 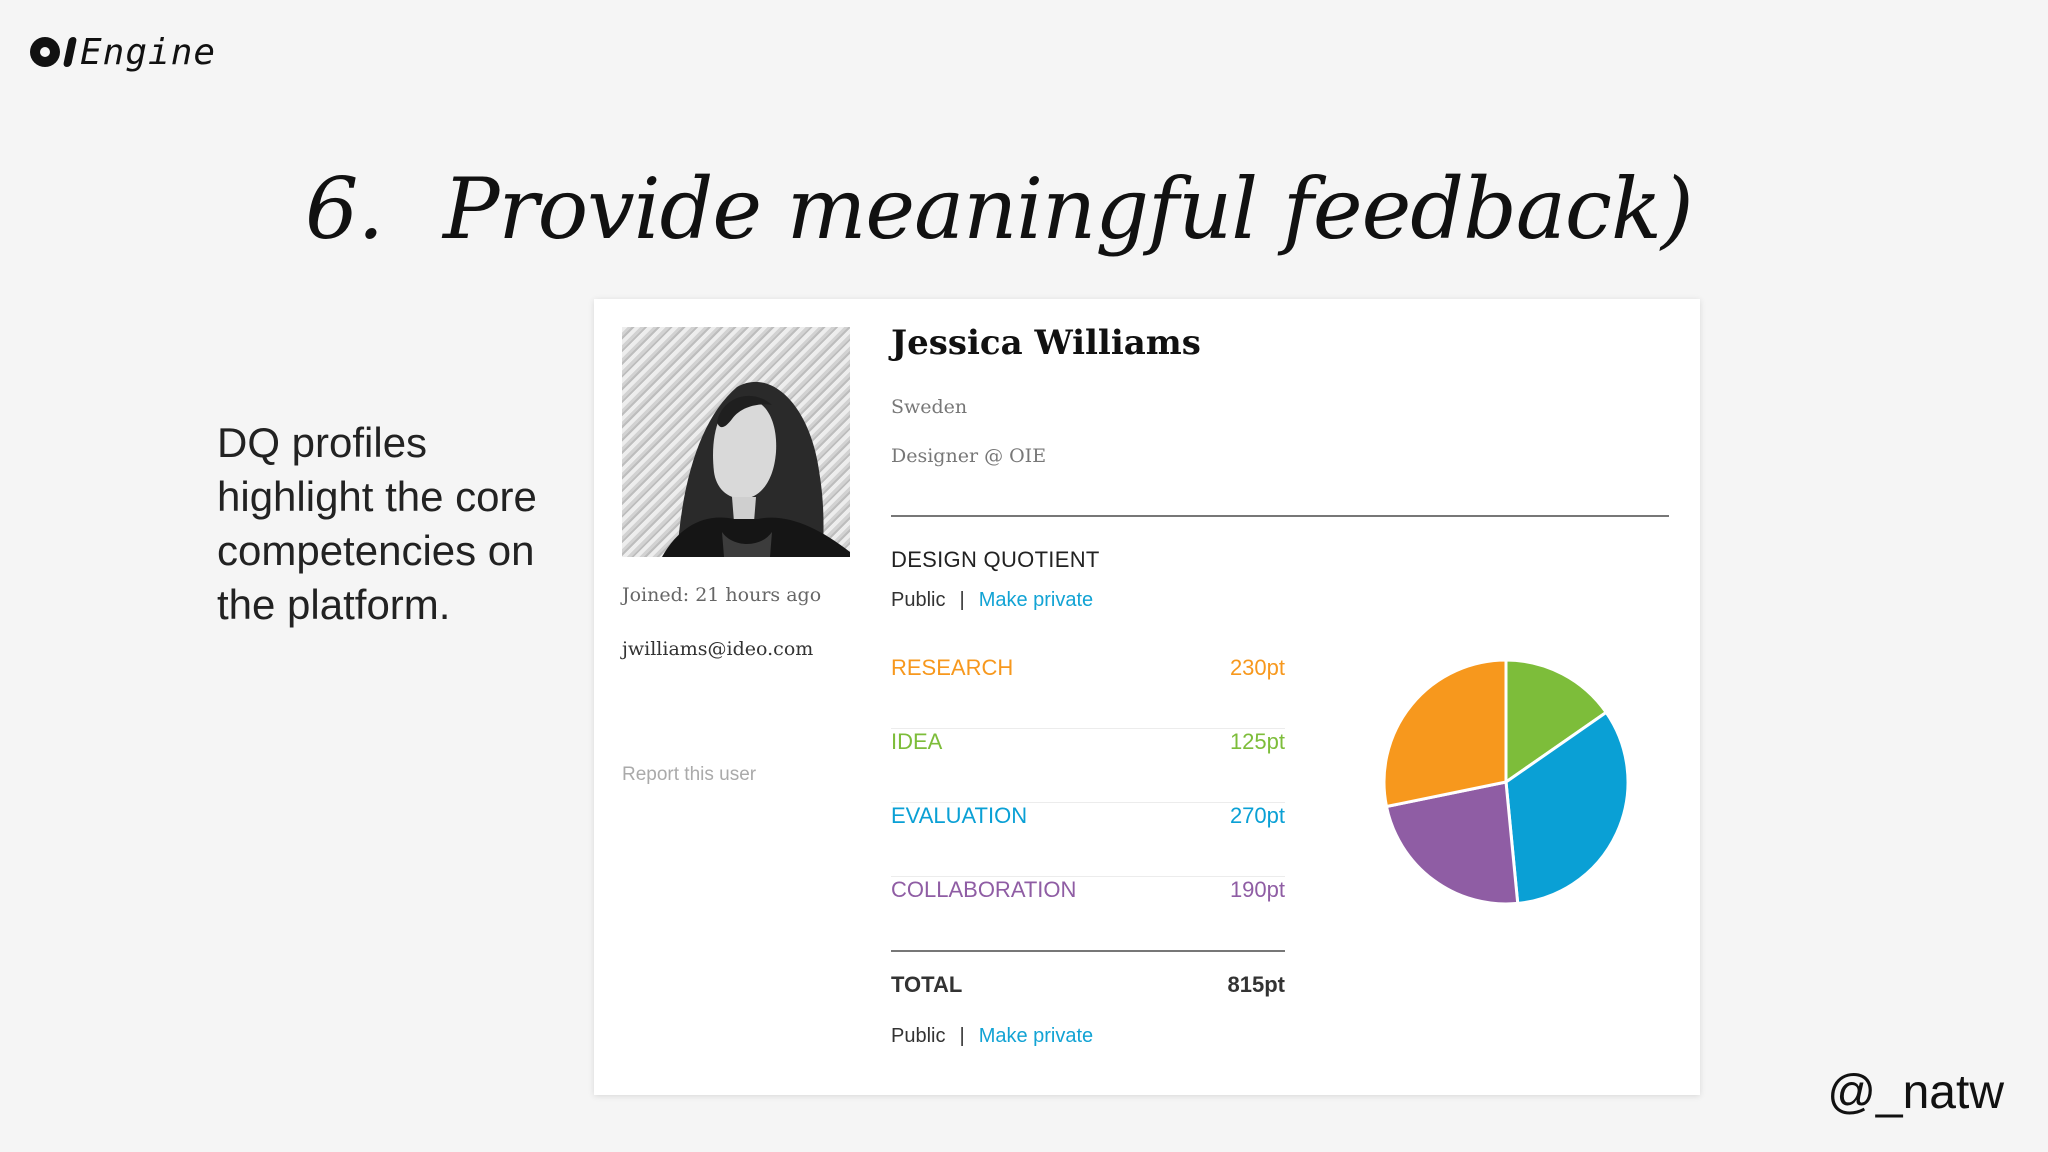 What do you see at coordinates (959, 815) in the screenshot?
I see `score-label: EVALUATION` at bounding box center [959, 815].